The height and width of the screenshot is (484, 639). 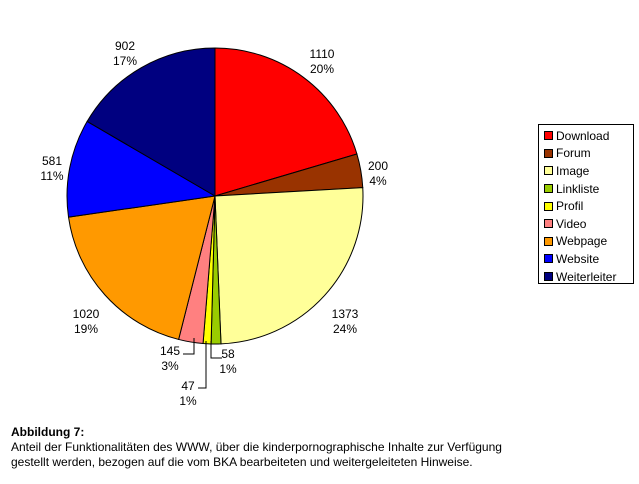 I want to click on data-label-percent-weiterleiter: 17%, so click(x=125, y=61).